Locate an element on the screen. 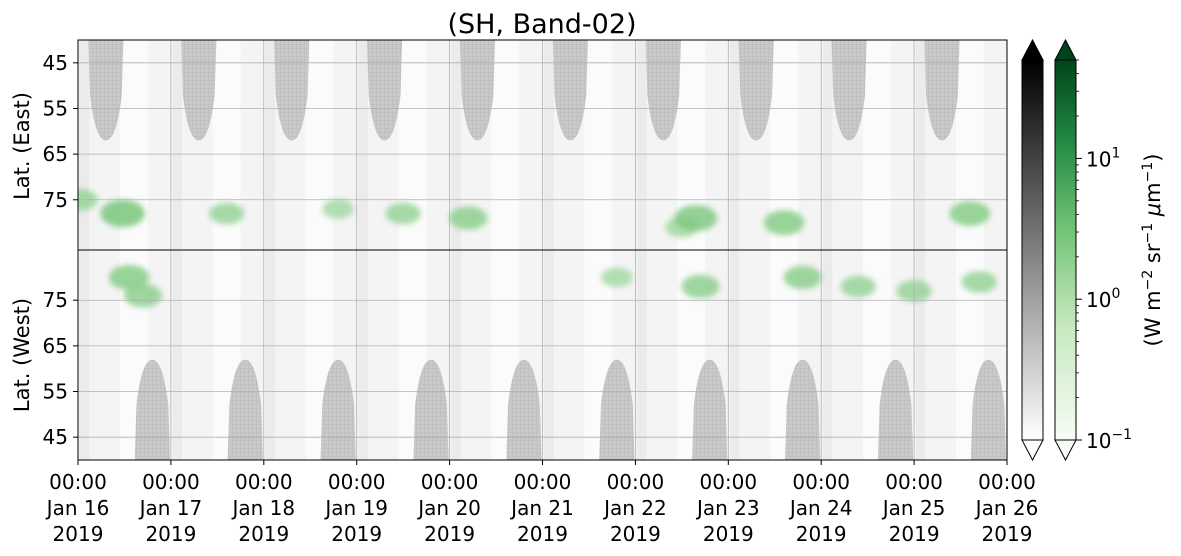 This screenshot has height=556, width=1181. colorbar-tick-label: 10¹ is located at coordinates (1103, 158).